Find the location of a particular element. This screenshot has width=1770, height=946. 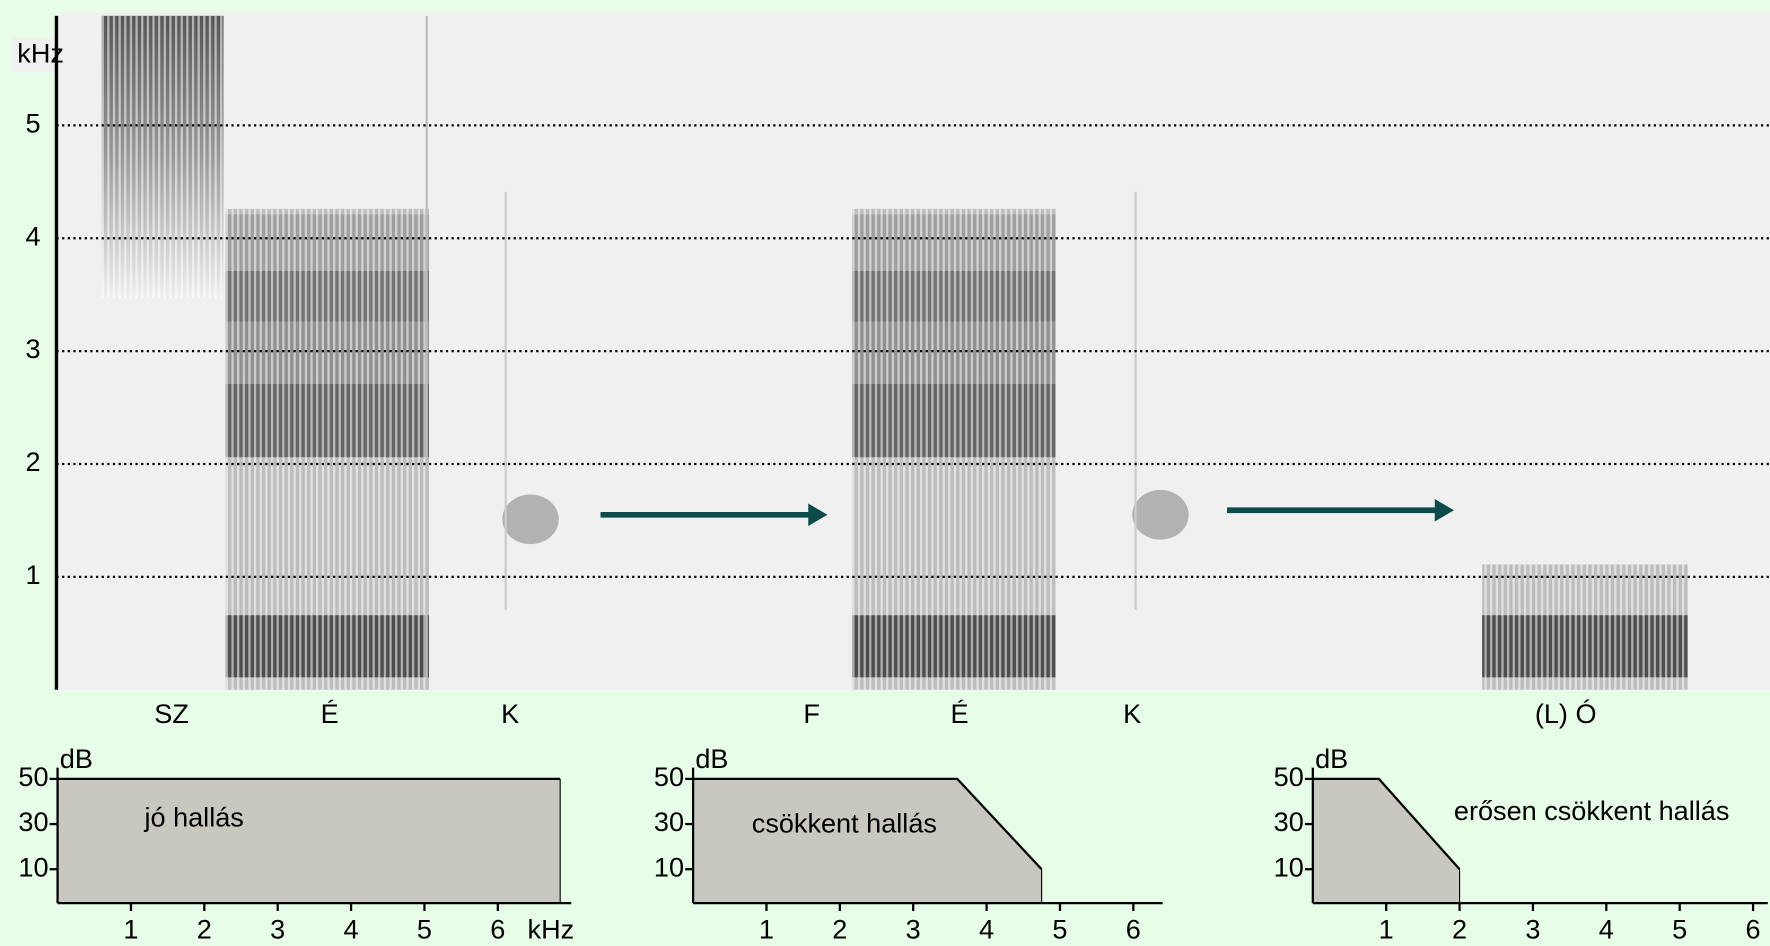

y-tick-label: 5 is located at coordinates (33, 122).